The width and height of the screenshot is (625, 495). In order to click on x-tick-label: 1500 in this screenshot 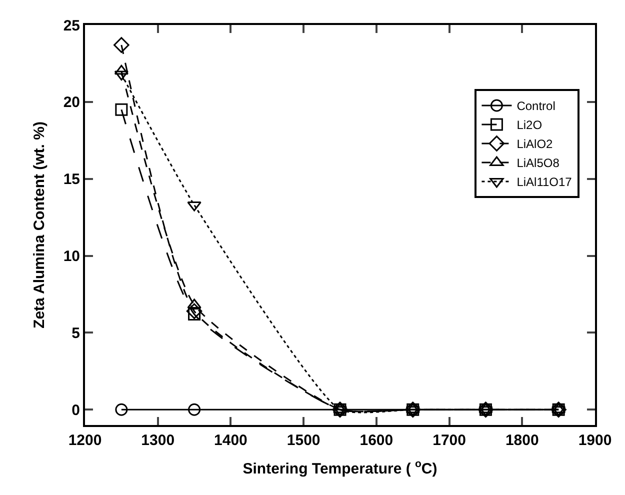, I will do `click(303, 440)`.